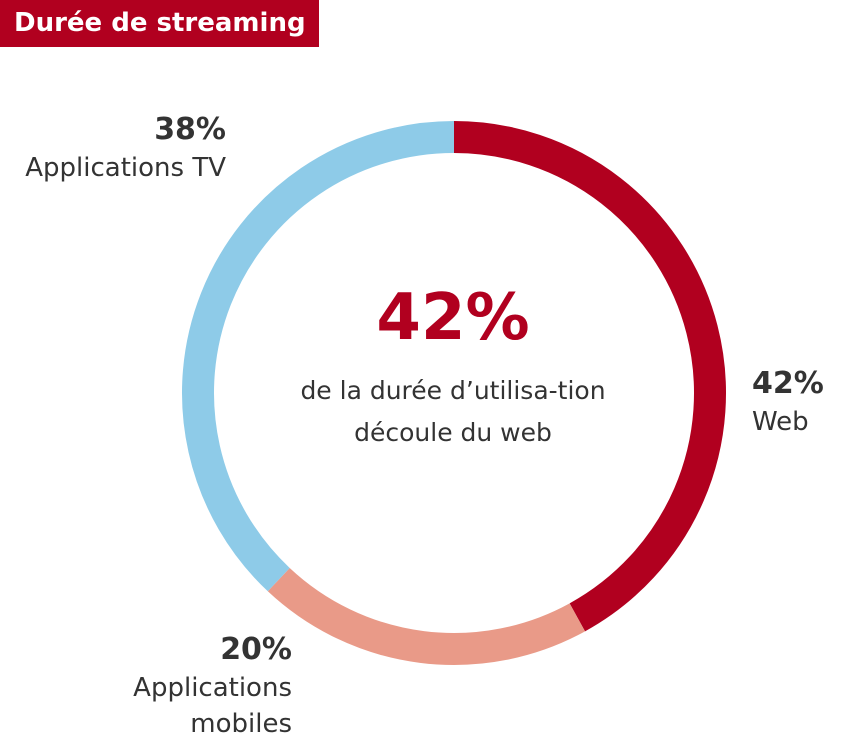 The width and height of the screenshot is (862, 750). I want to click on label-applications-tv-value: 38%, so click(190, 129).